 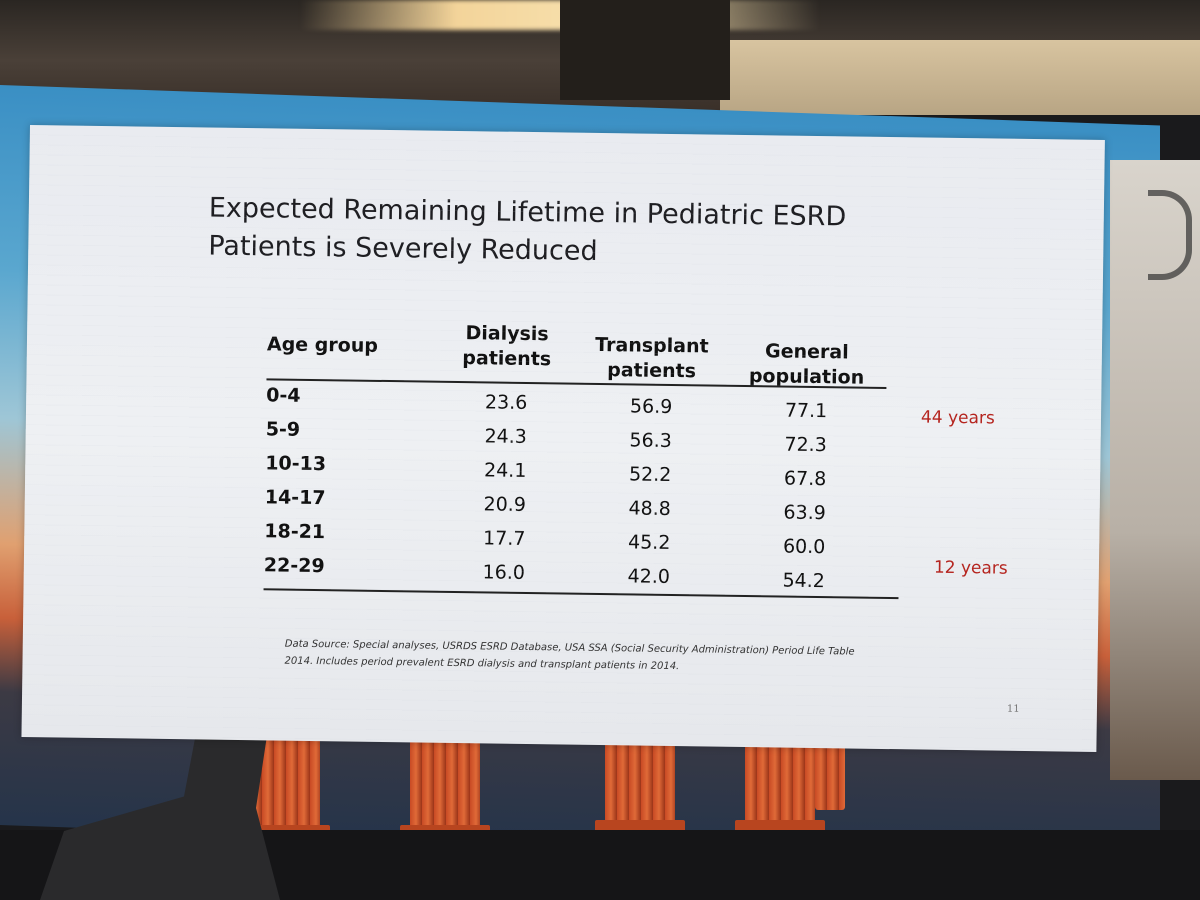 I want to click on row-general-3: 63.9, so click(x=804, y=513).